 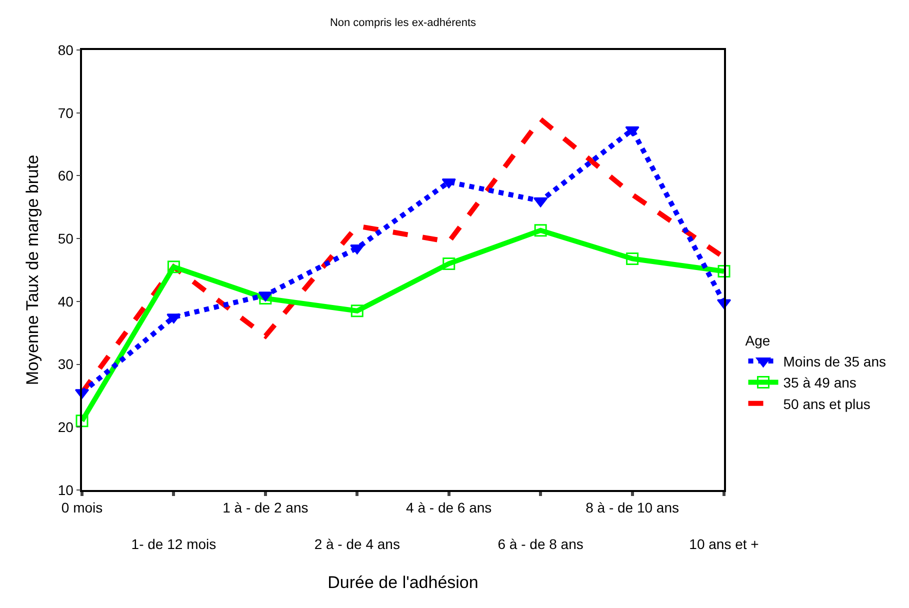 What do you see at coordinates (757, 340) in the screenshot?
I see `legend-title: Age` at bounding box center [757, 340].